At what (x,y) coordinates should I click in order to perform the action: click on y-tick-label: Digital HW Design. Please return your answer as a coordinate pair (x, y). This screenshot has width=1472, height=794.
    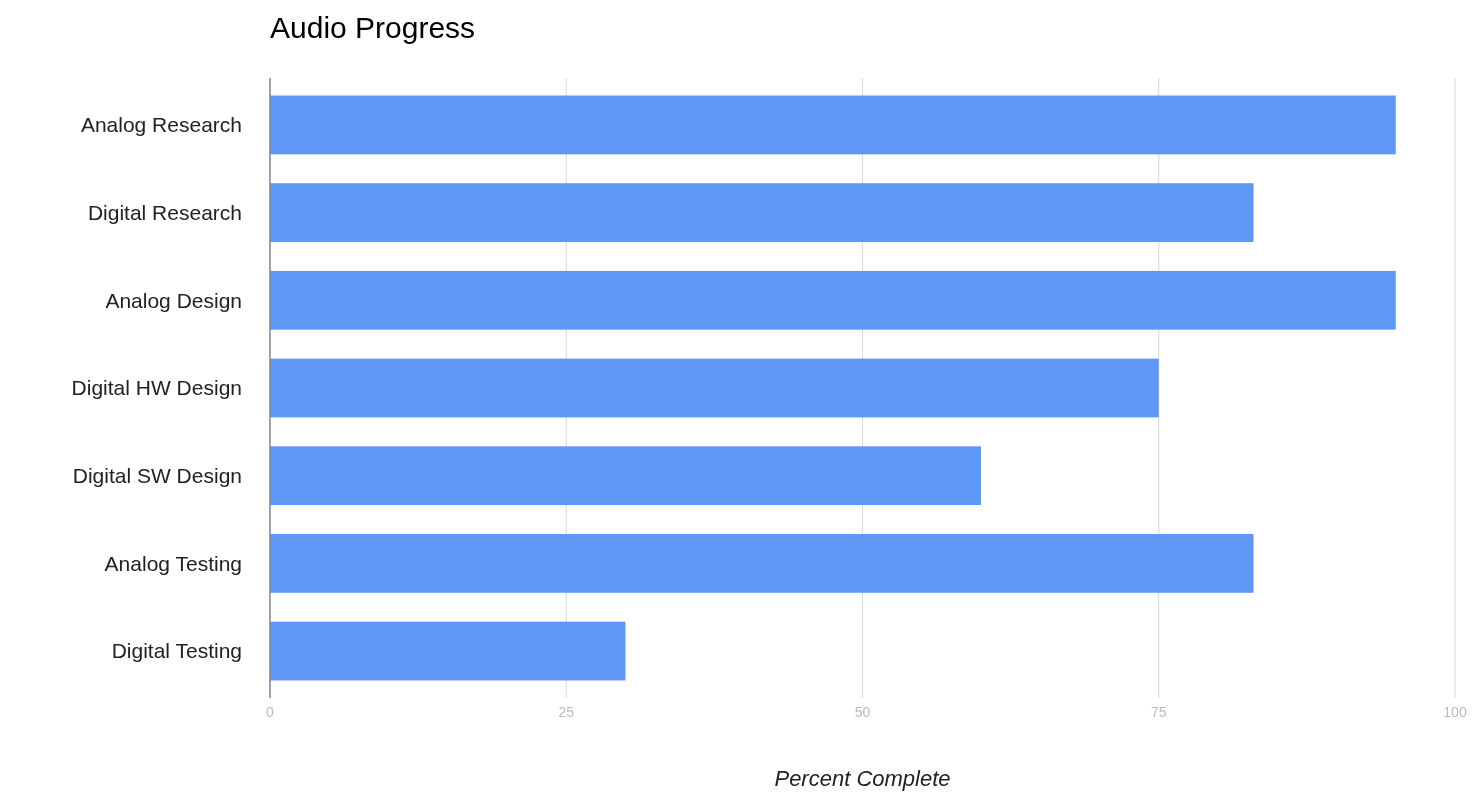
    Looking at the image, I should click on (156, 388).